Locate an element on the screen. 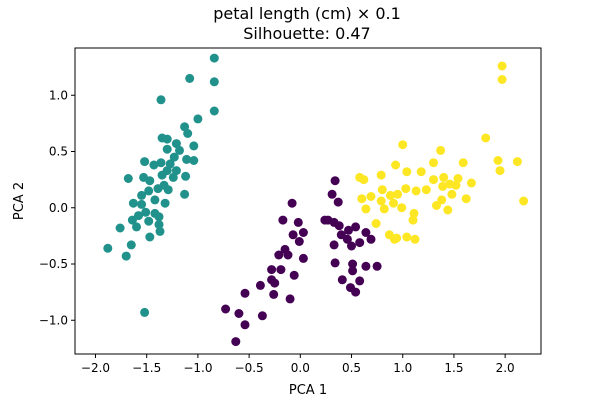  chart-title: petal length (cm) × 0.1 is located at coordinates (307, 13).